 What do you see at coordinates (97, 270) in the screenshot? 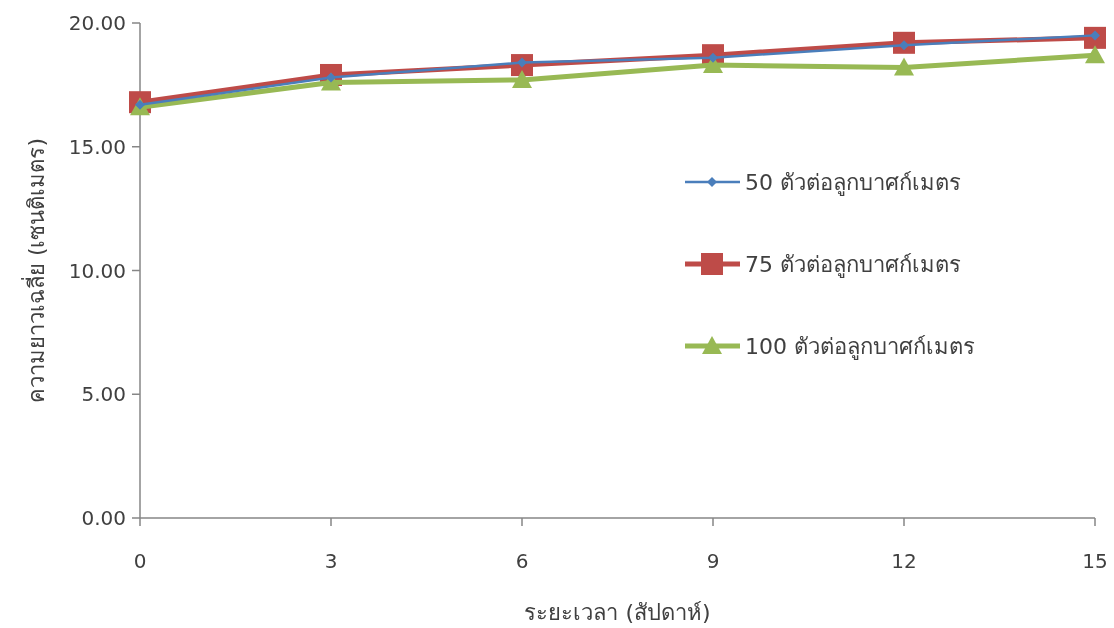
I see `y-tick-label: 10.00` at bounding box center [97, 270].